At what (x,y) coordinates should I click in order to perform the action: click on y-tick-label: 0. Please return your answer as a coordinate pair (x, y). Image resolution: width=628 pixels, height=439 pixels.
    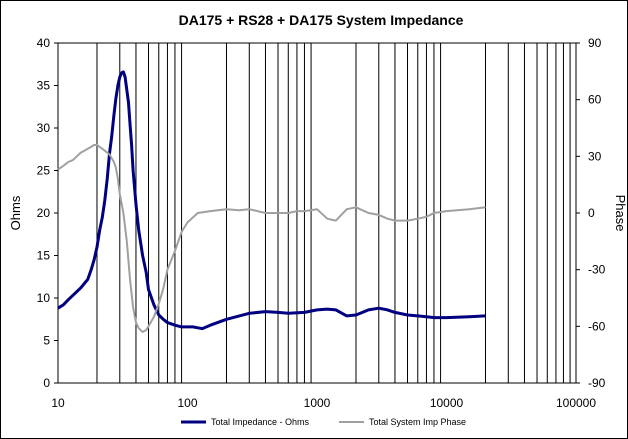
    Looking at the image, I should click on (46, 383).